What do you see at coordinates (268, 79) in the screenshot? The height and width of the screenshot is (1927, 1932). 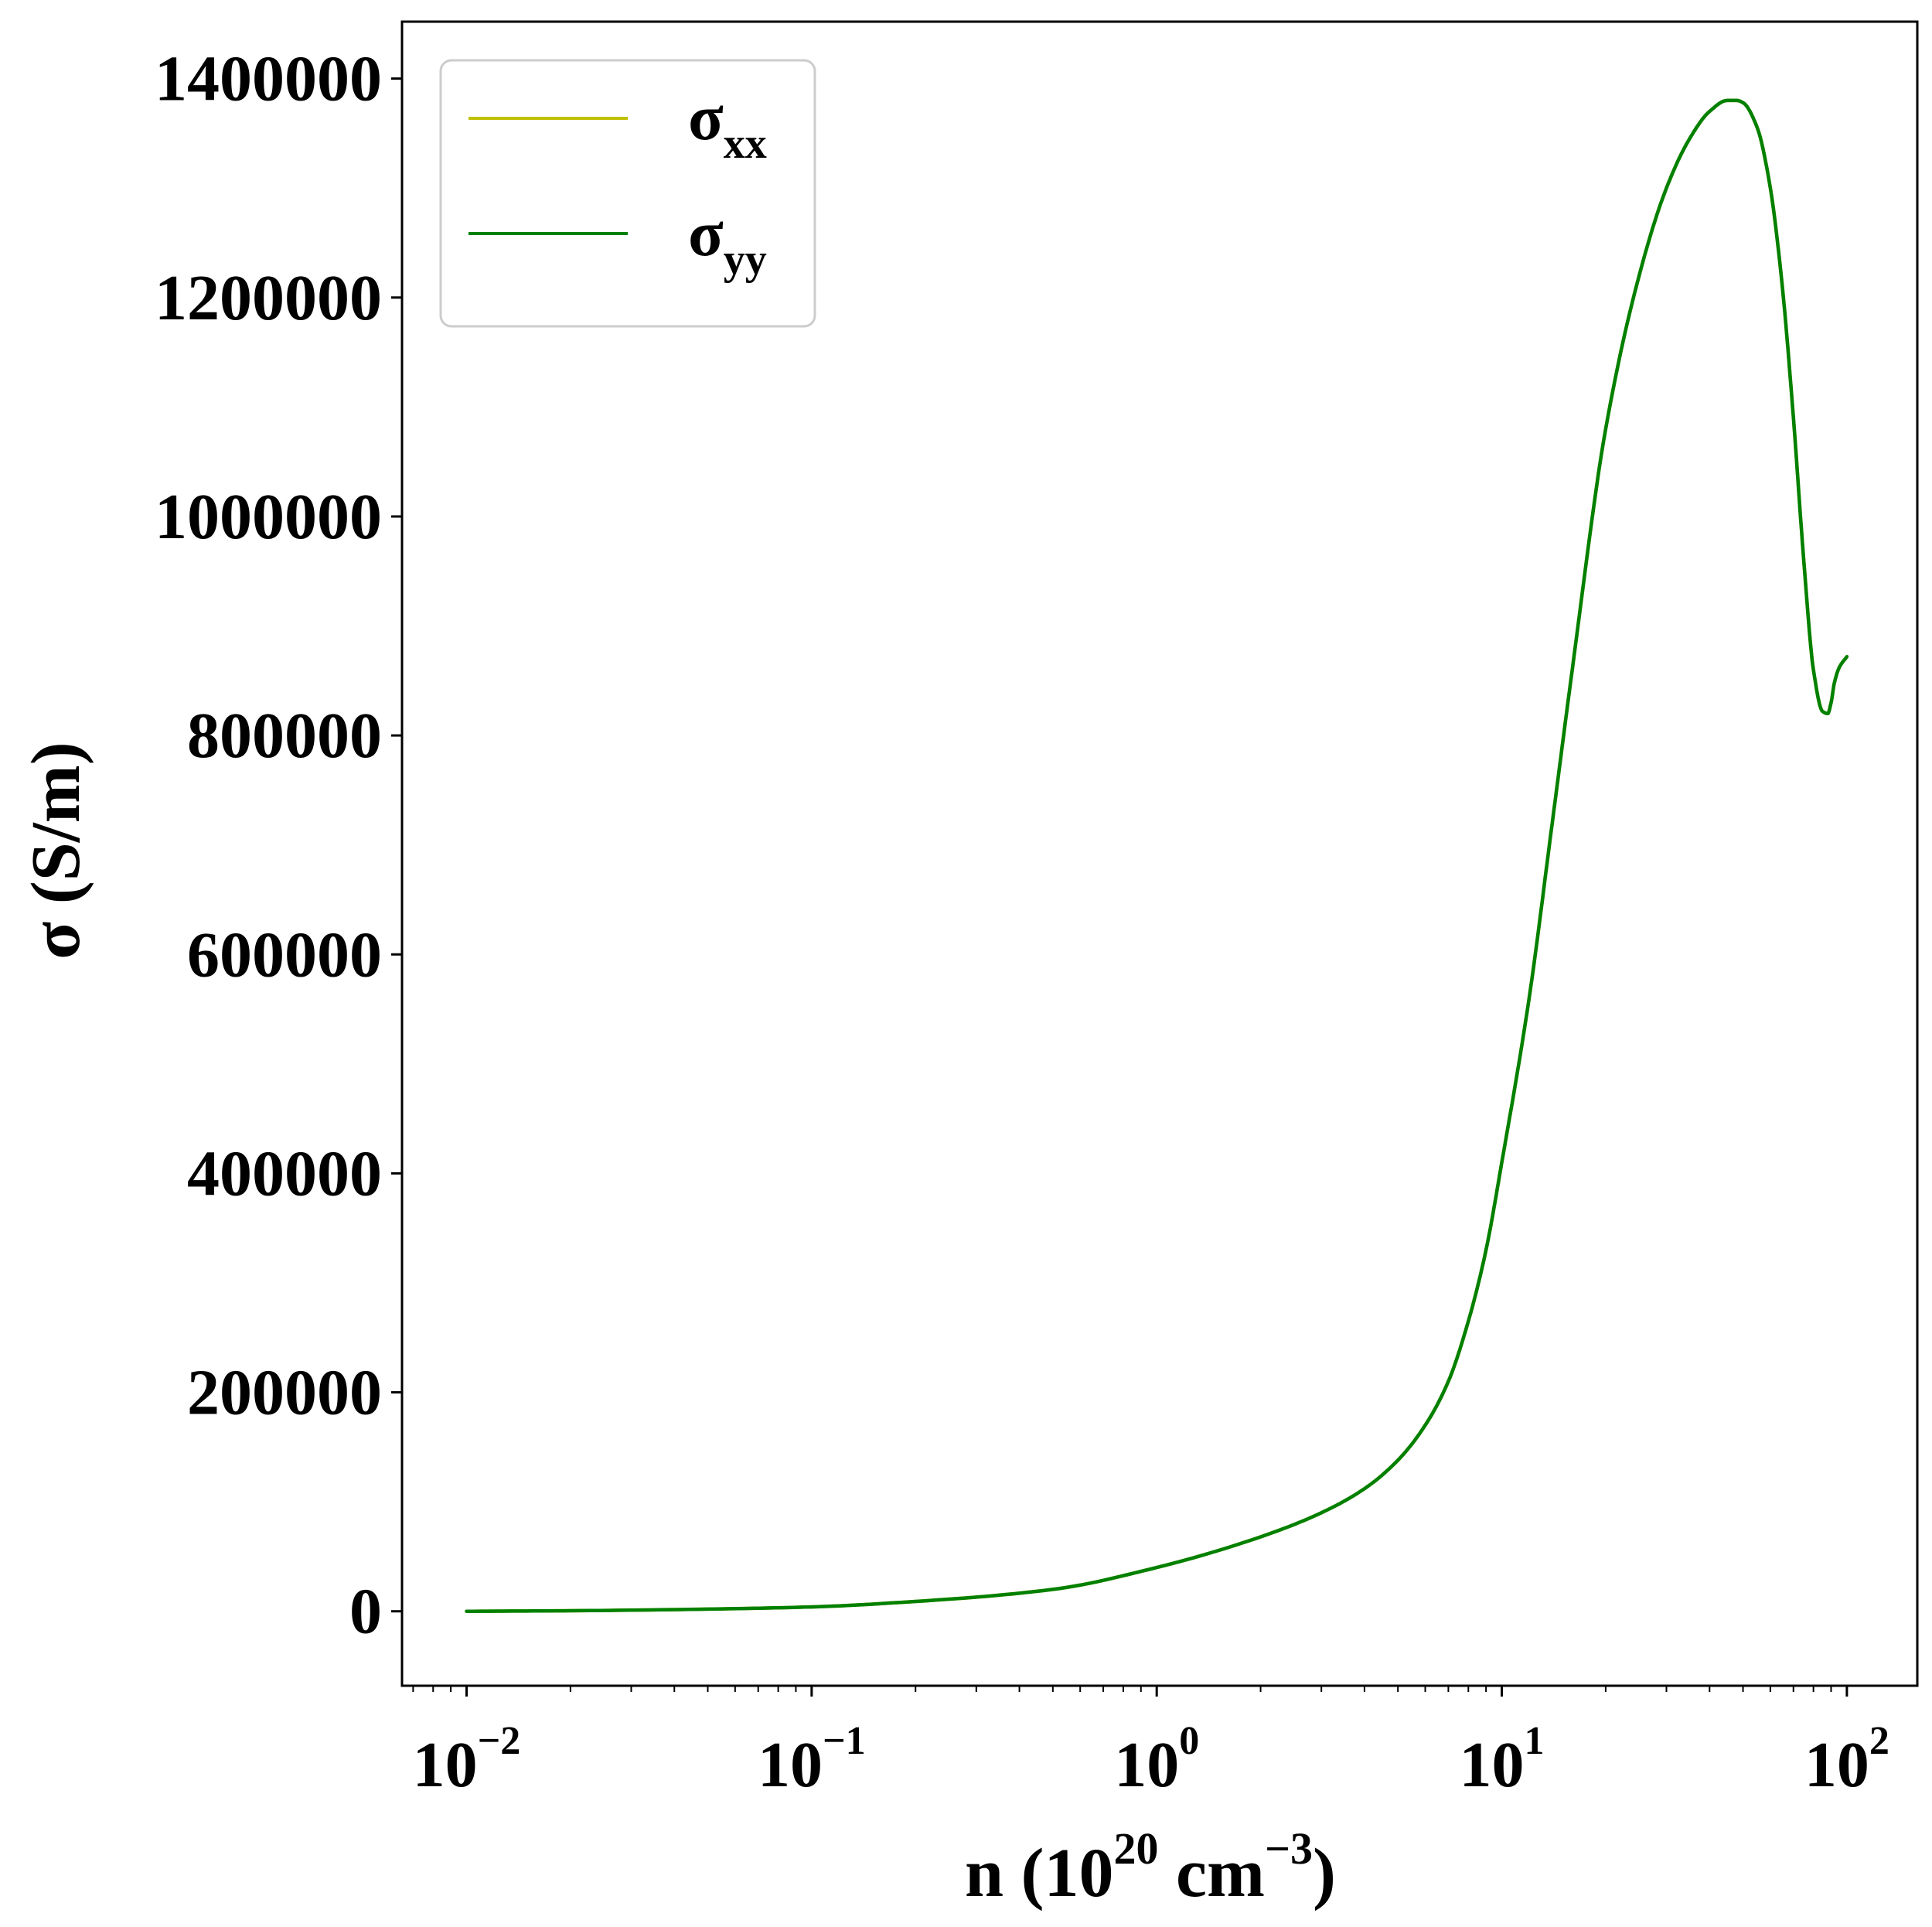 I see `y-tick-label: 1400000` at bounding box center [268, 79].